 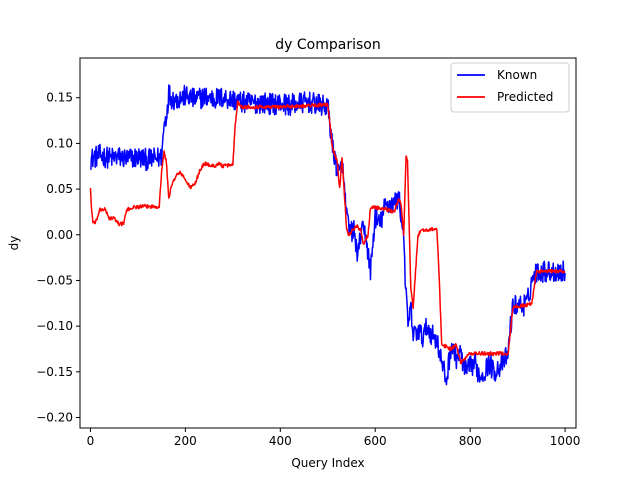 What do you see at coordinates (54, 326) in the screenshot?
I see `y-tick-label: −0.10` at bounding box center [54, 326].